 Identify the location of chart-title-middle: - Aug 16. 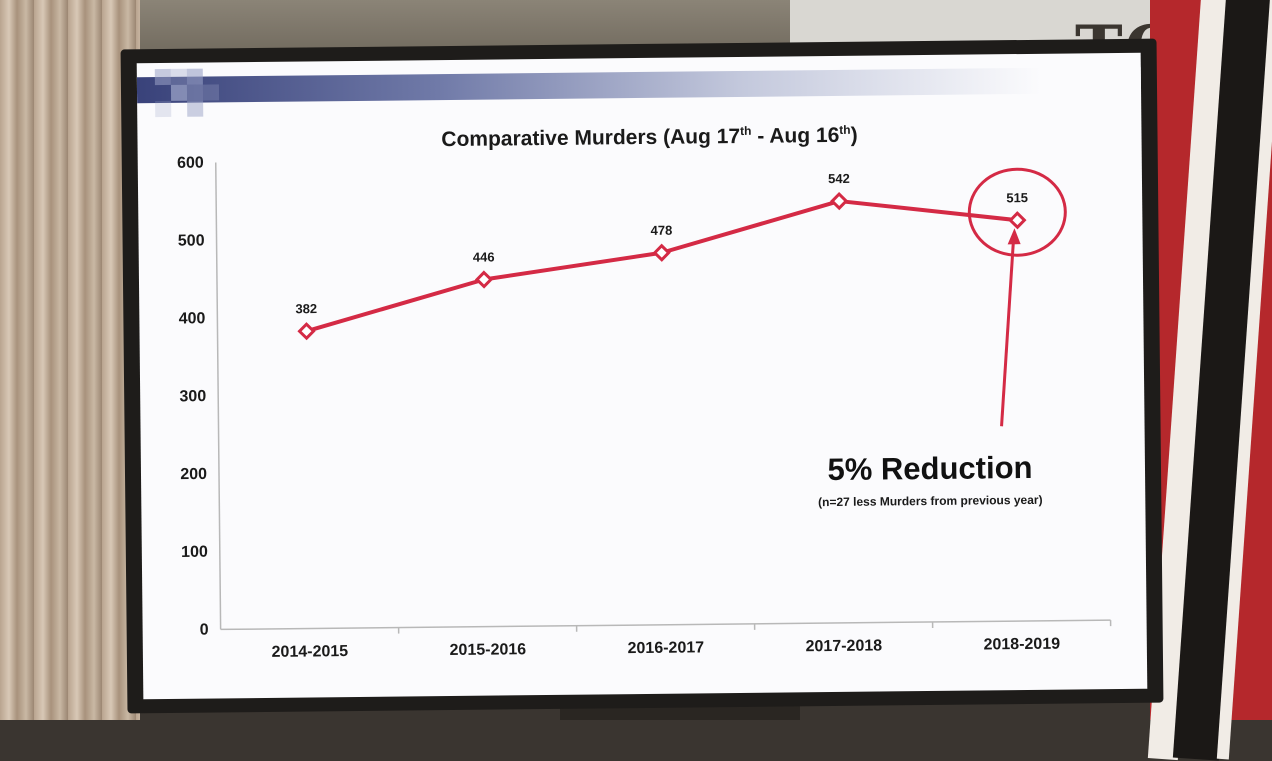
(795, 136).